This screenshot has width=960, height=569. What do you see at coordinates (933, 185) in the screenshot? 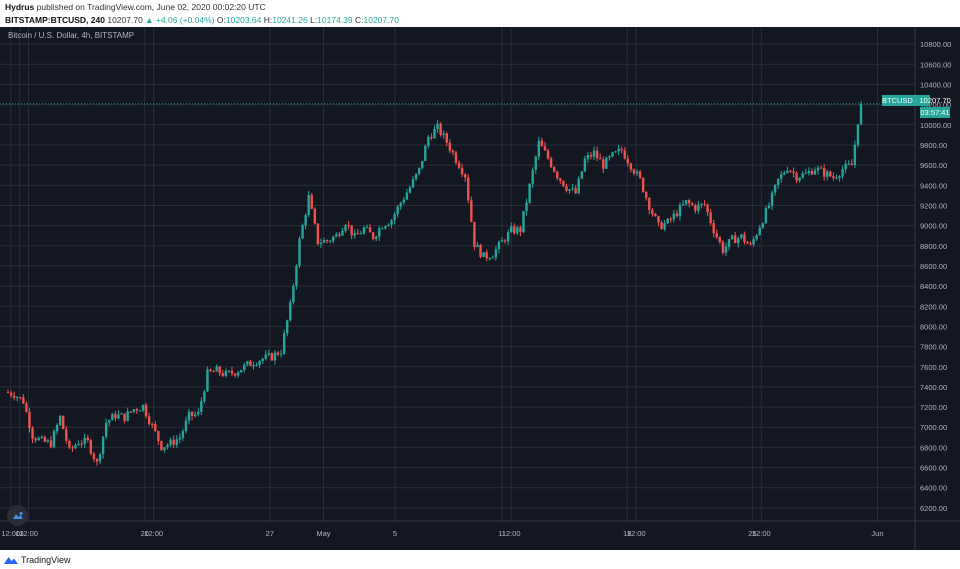
I see `y-tick-label: 9400.00` at bounding box center [933, 185].